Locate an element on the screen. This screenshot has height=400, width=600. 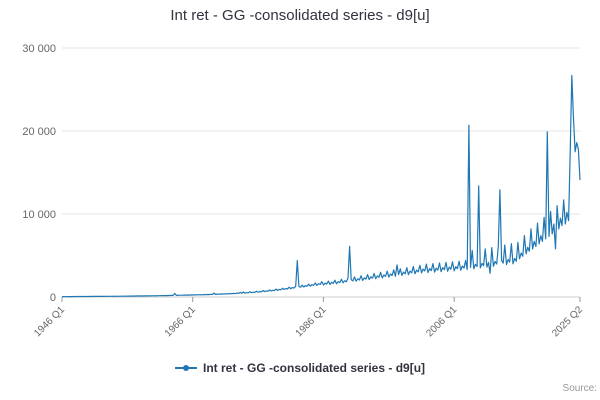
ytick-label-0: 0 is located at coordinates (53, 298).